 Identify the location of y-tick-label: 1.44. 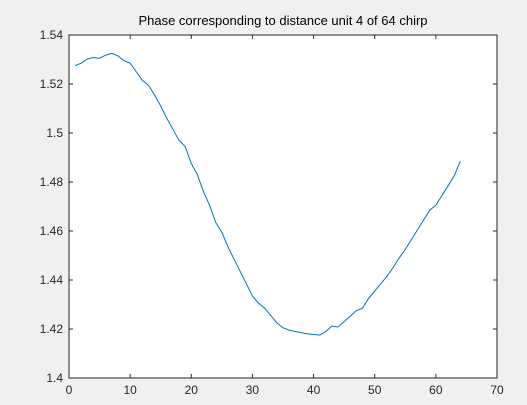
(52, 280).